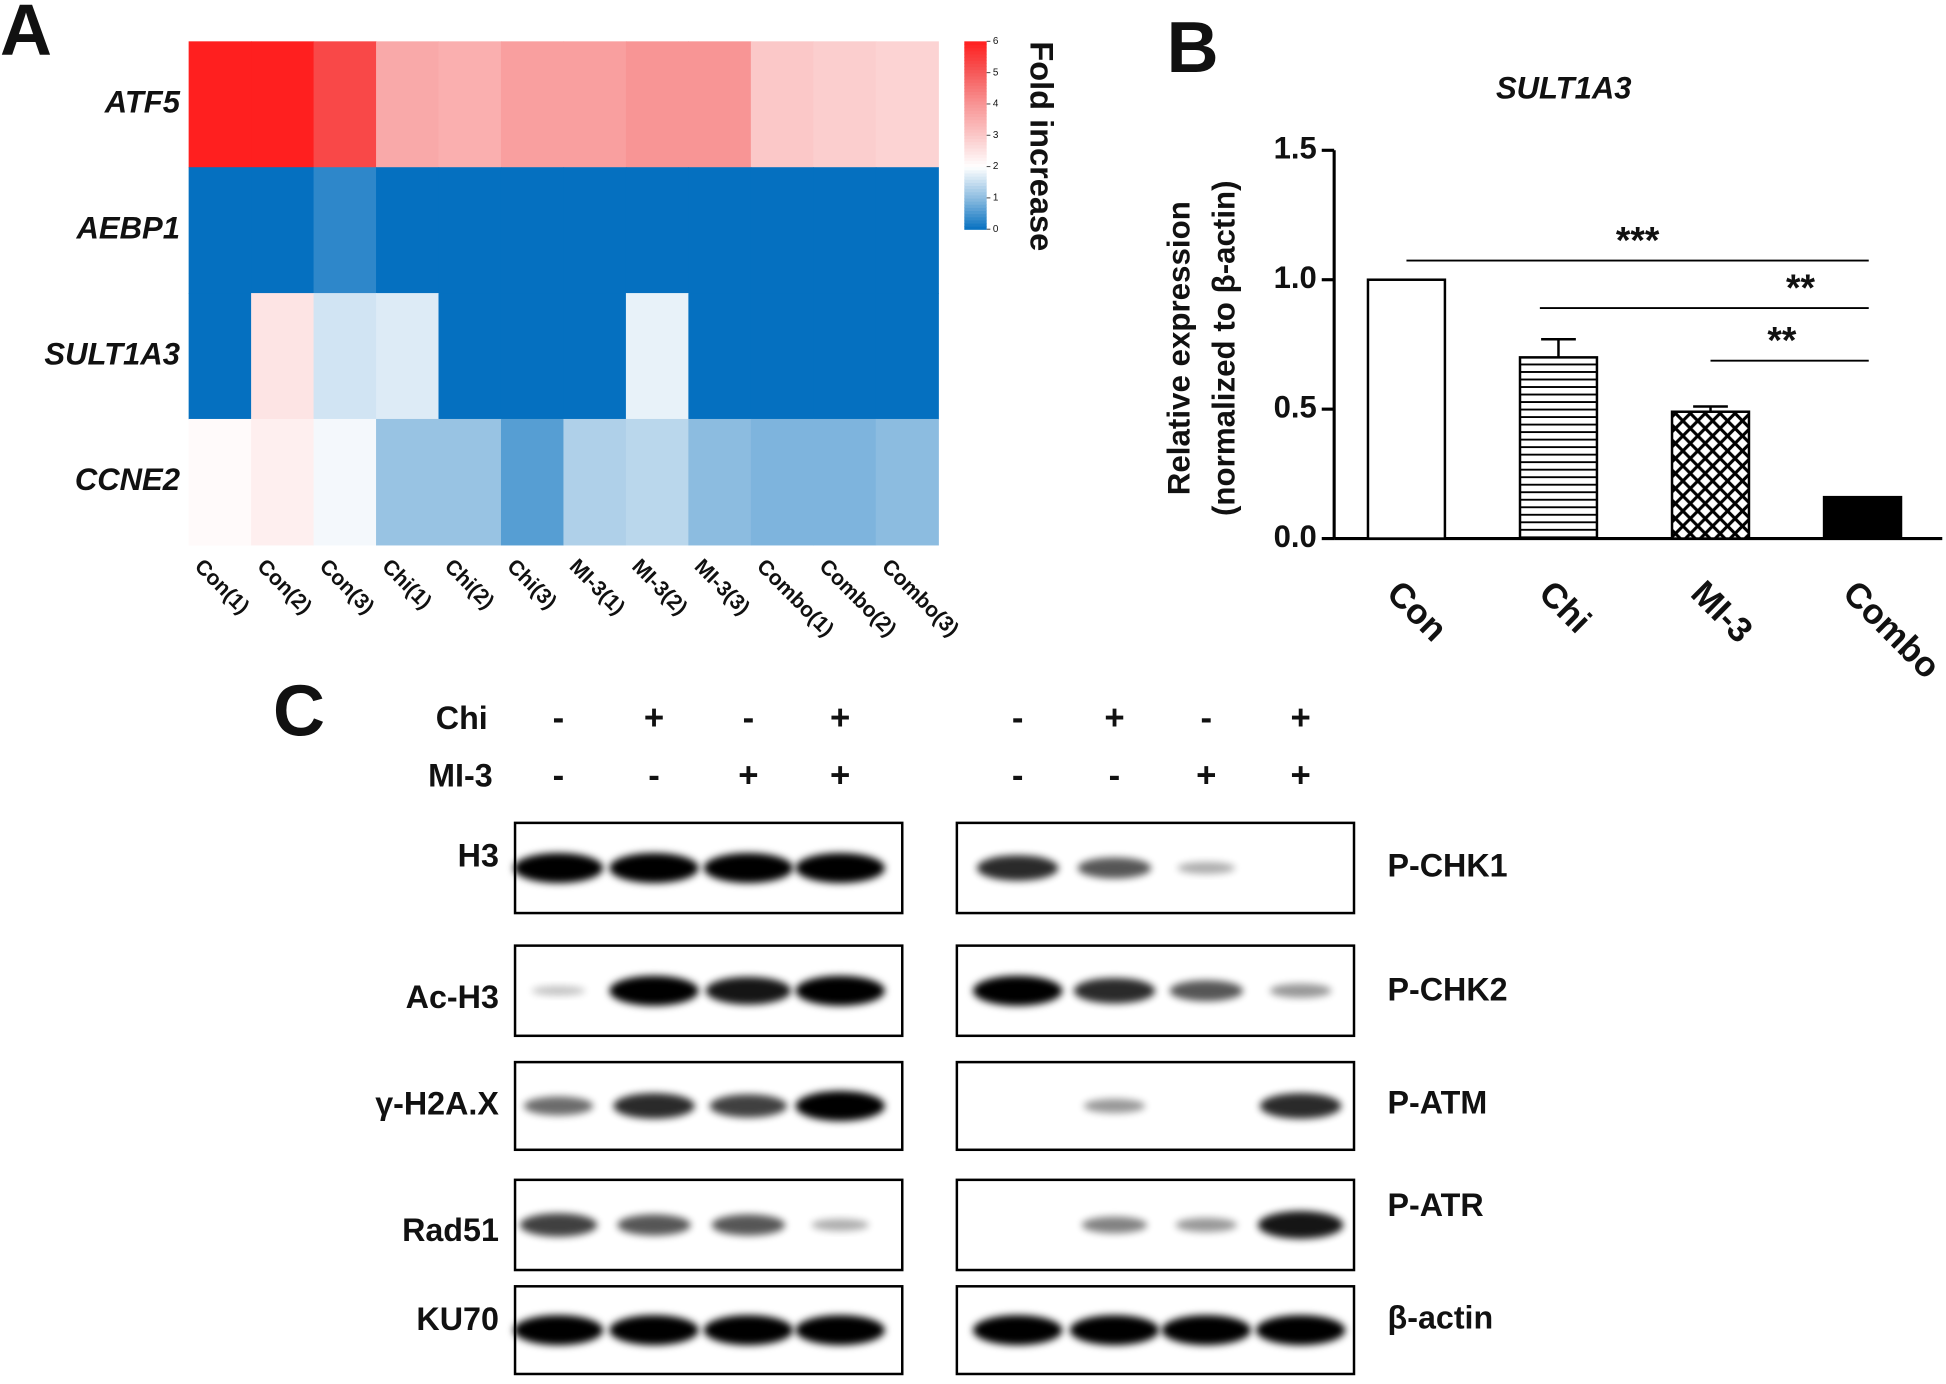 The height and width of the screenshot is (1384, 1946). Describe the element at coordinates (1891, 629) in the screenshot. I see `x-tick-label: Combo` at that location.